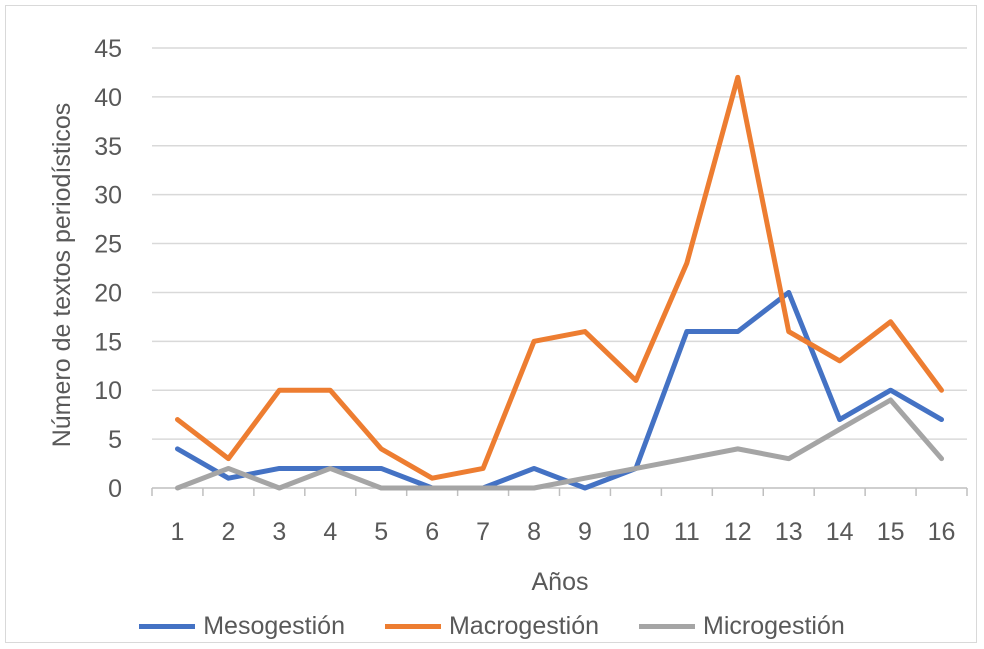  Describe the element at coordinates (228, 532) in the screenshot. I see `x-tick-label: 2` at that location.